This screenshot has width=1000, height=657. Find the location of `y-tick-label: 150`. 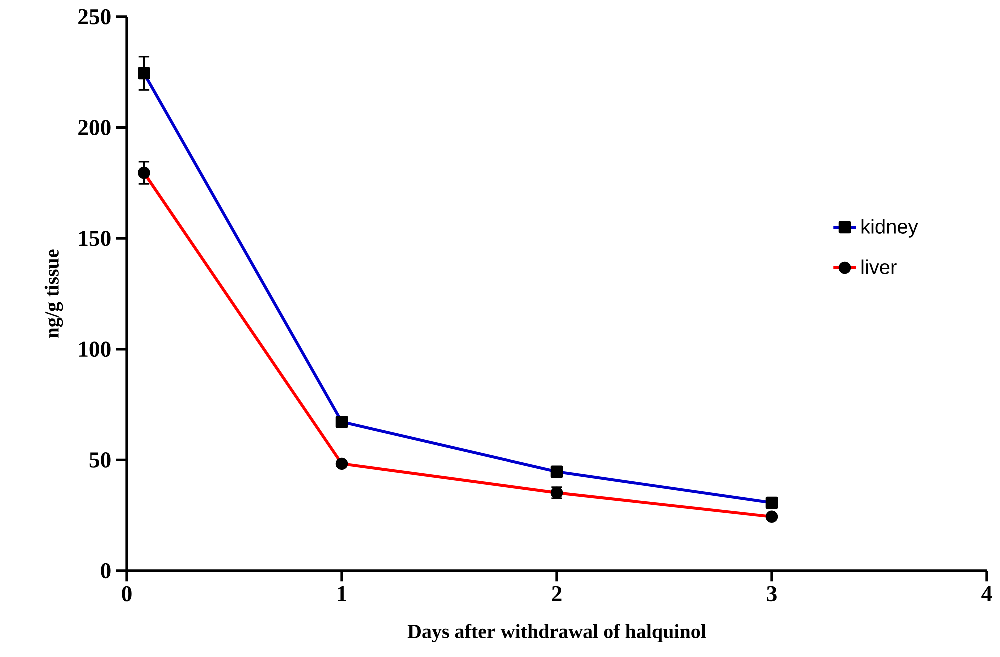

y-tick-label: 150 is located at coordinates (95, 238).